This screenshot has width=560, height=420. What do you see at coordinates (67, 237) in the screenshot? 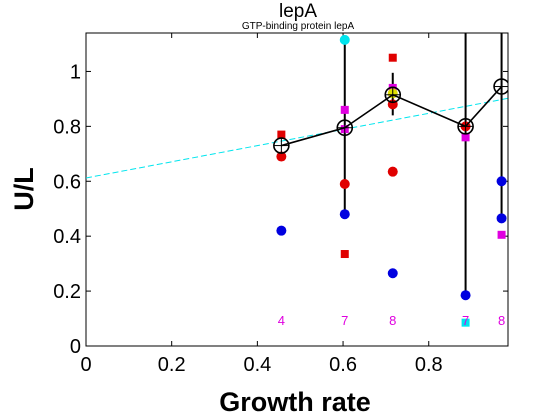
I see `y-tick-label: 0.4` at bounding box center [67, 237].